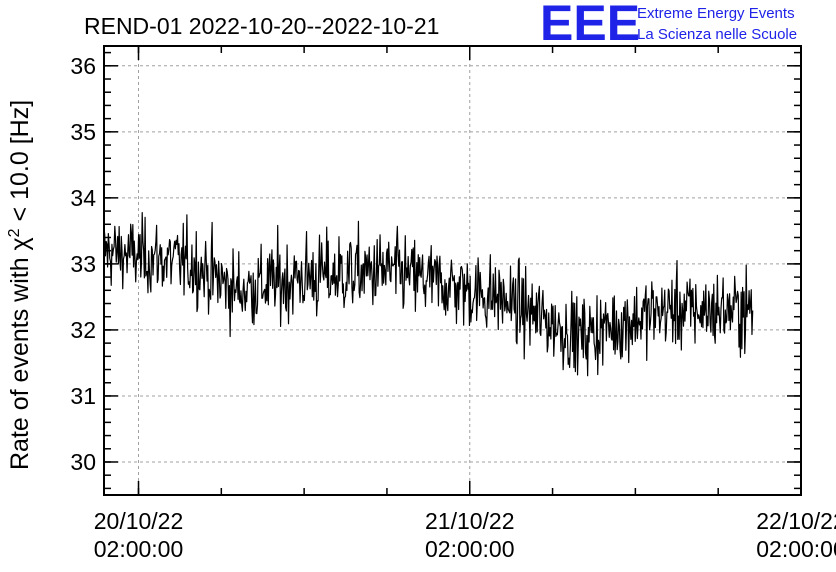 The width and height of the screenshot is (836, 572). Describe the element at coordinates (20, 285) in the screenshot. I see `y-axis-label: Rate of events with χ2 < 10.0 [Hz]` at that location.